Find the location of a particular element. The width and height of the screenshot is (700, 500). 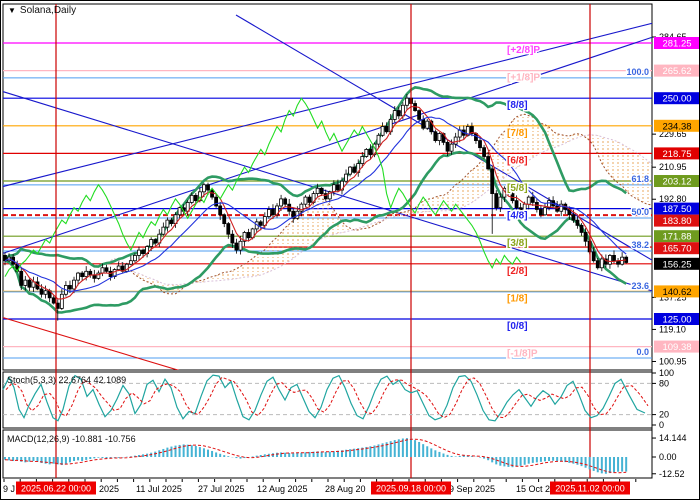

price-axis-badge: 140.62 is located at coordinates (676, 291).